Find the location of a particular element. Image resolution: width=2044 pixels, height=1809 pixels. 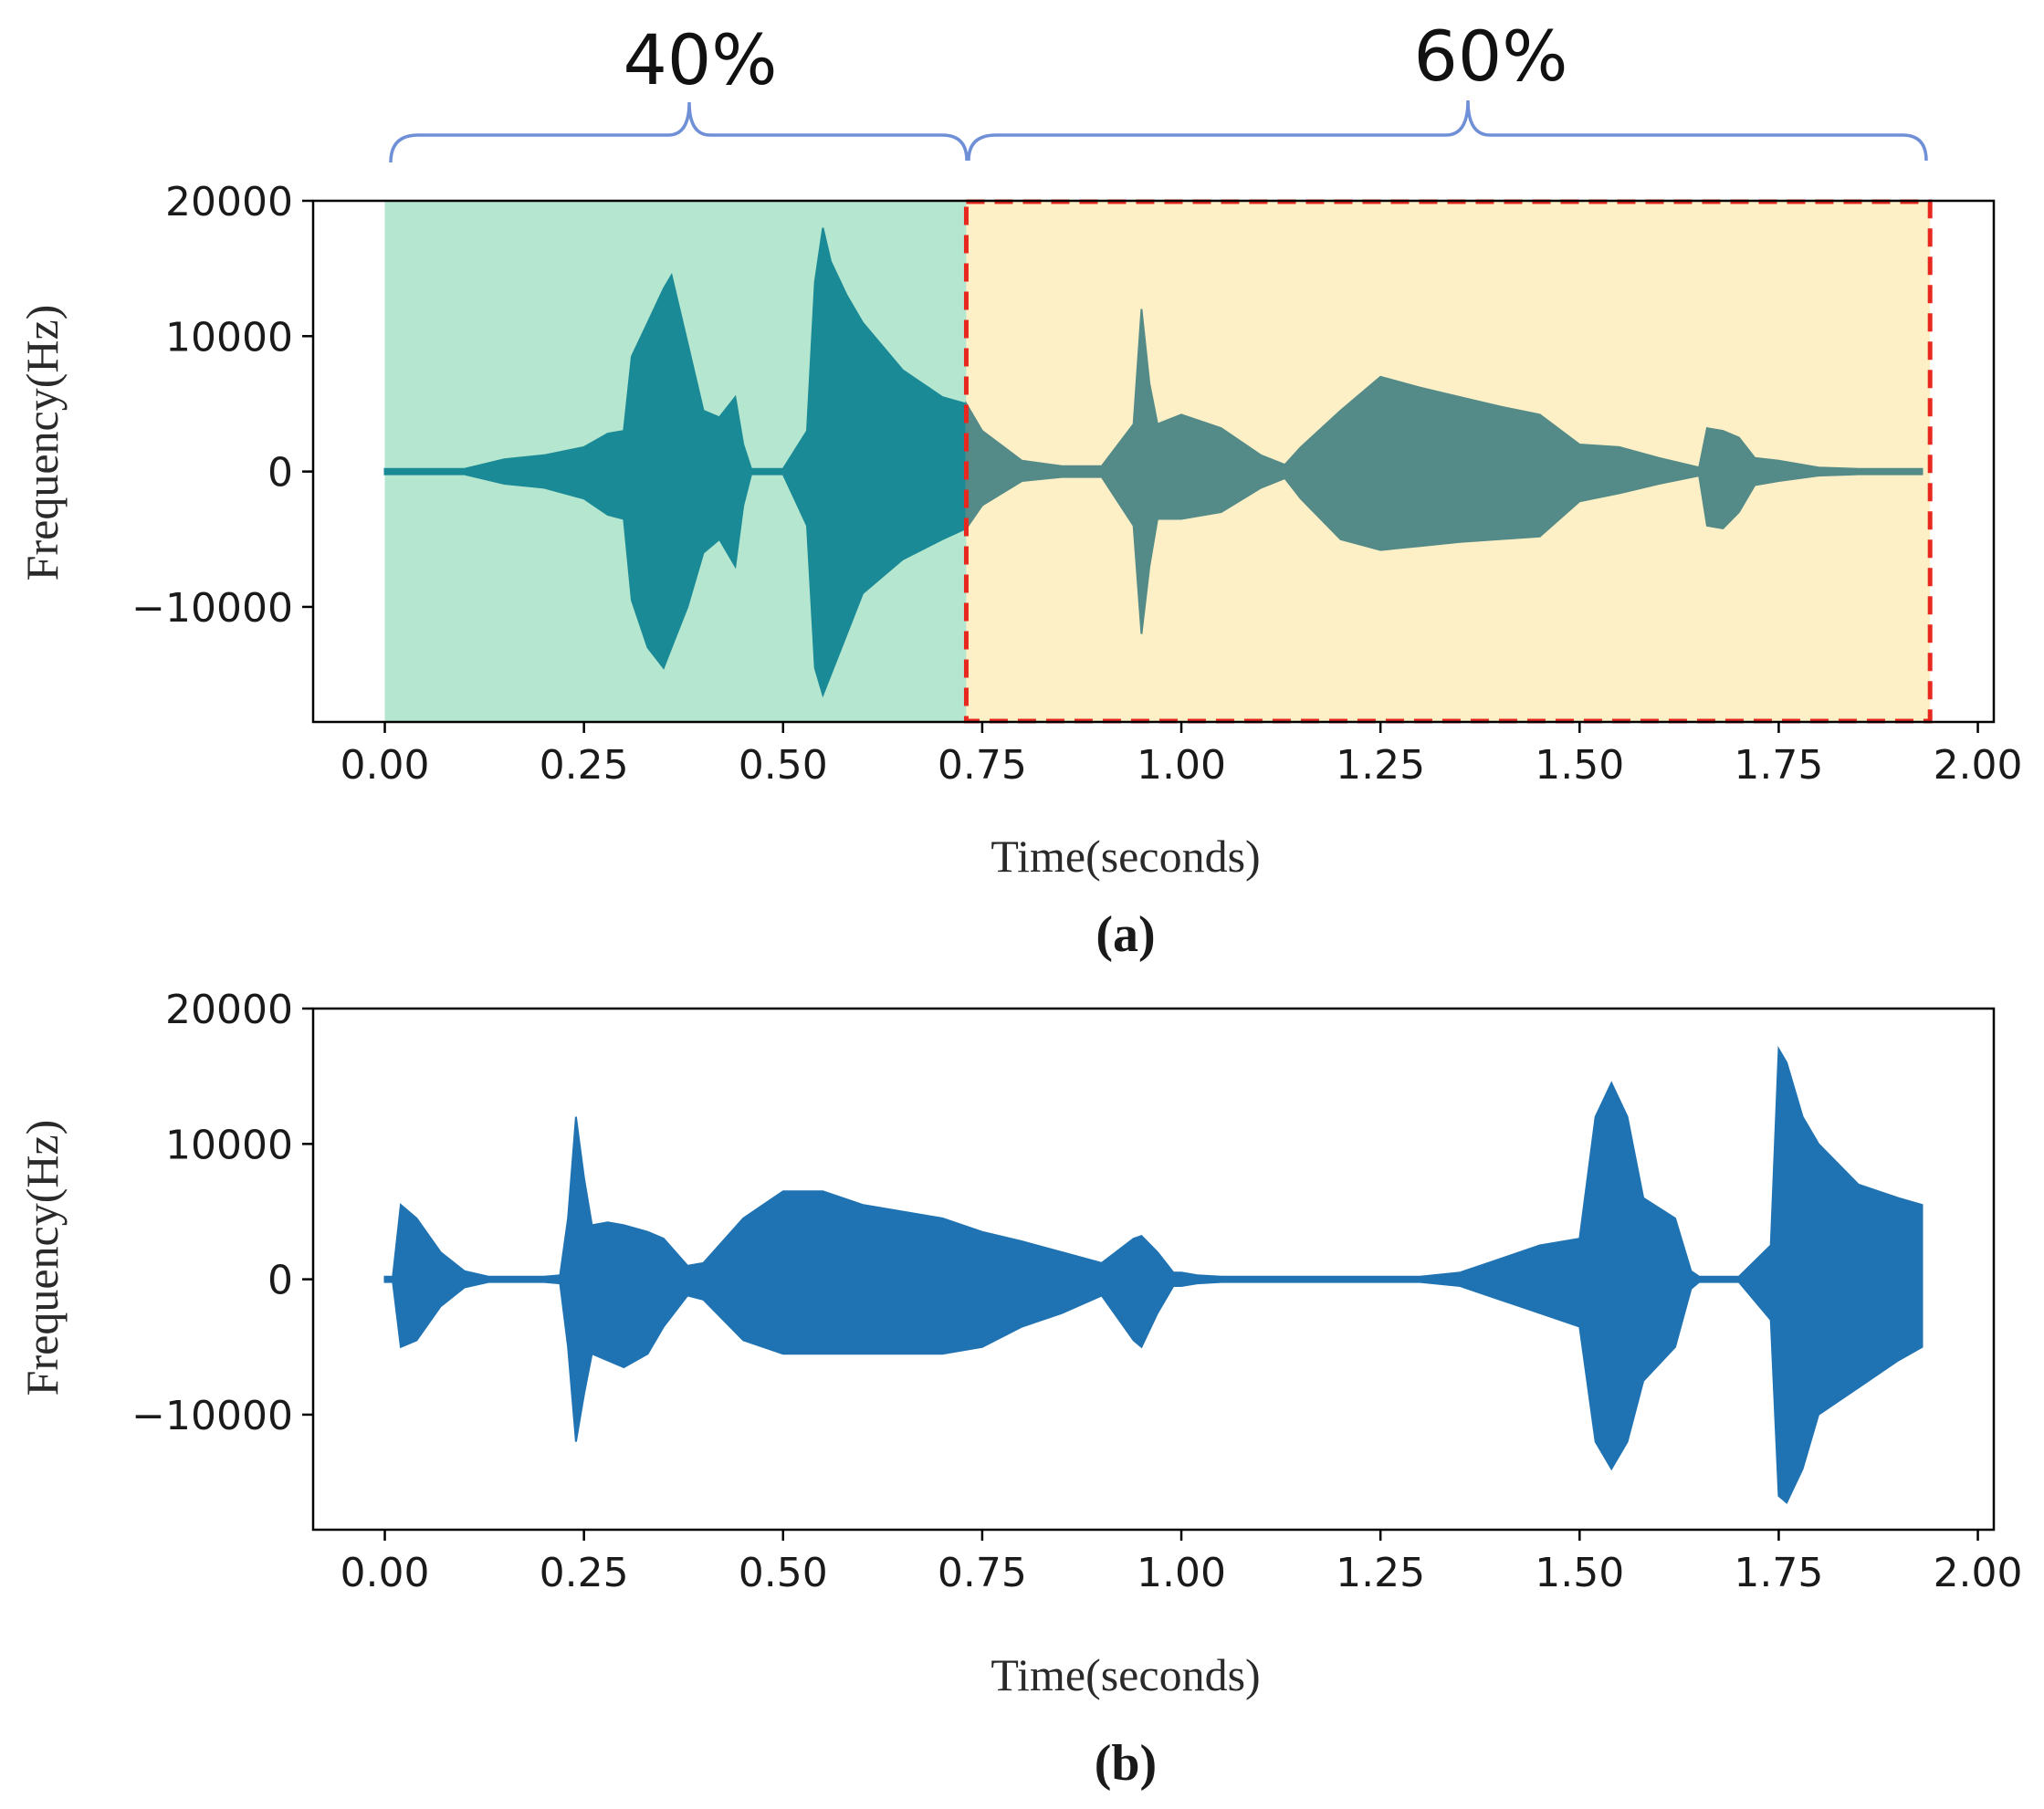

panel-b-xlabel: Time(seconds) is located at coordinates (1125, 1674).